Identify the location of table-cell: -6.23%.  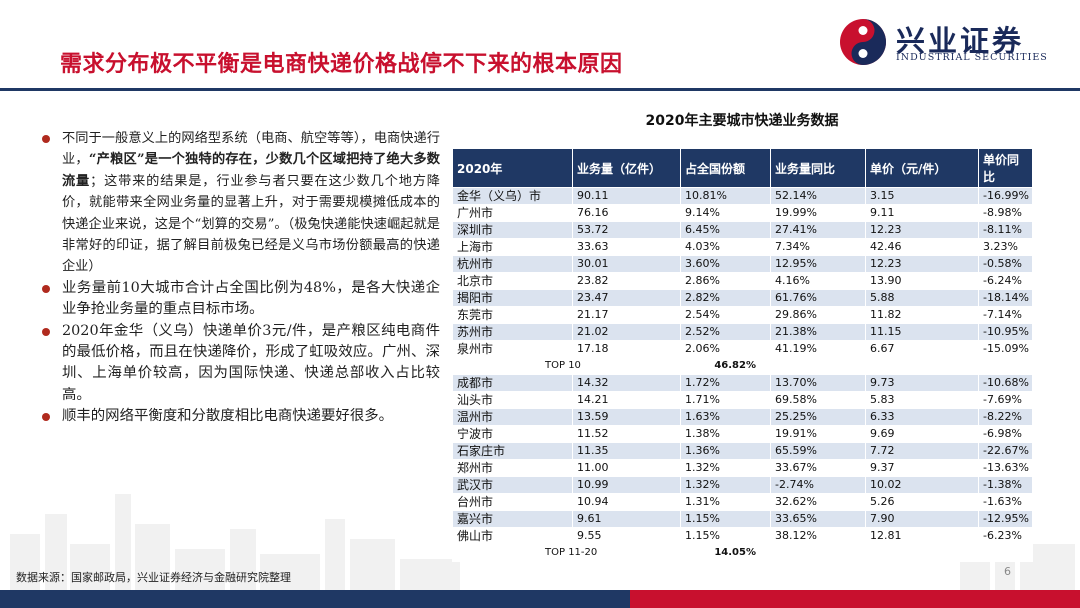
(1005, 536).